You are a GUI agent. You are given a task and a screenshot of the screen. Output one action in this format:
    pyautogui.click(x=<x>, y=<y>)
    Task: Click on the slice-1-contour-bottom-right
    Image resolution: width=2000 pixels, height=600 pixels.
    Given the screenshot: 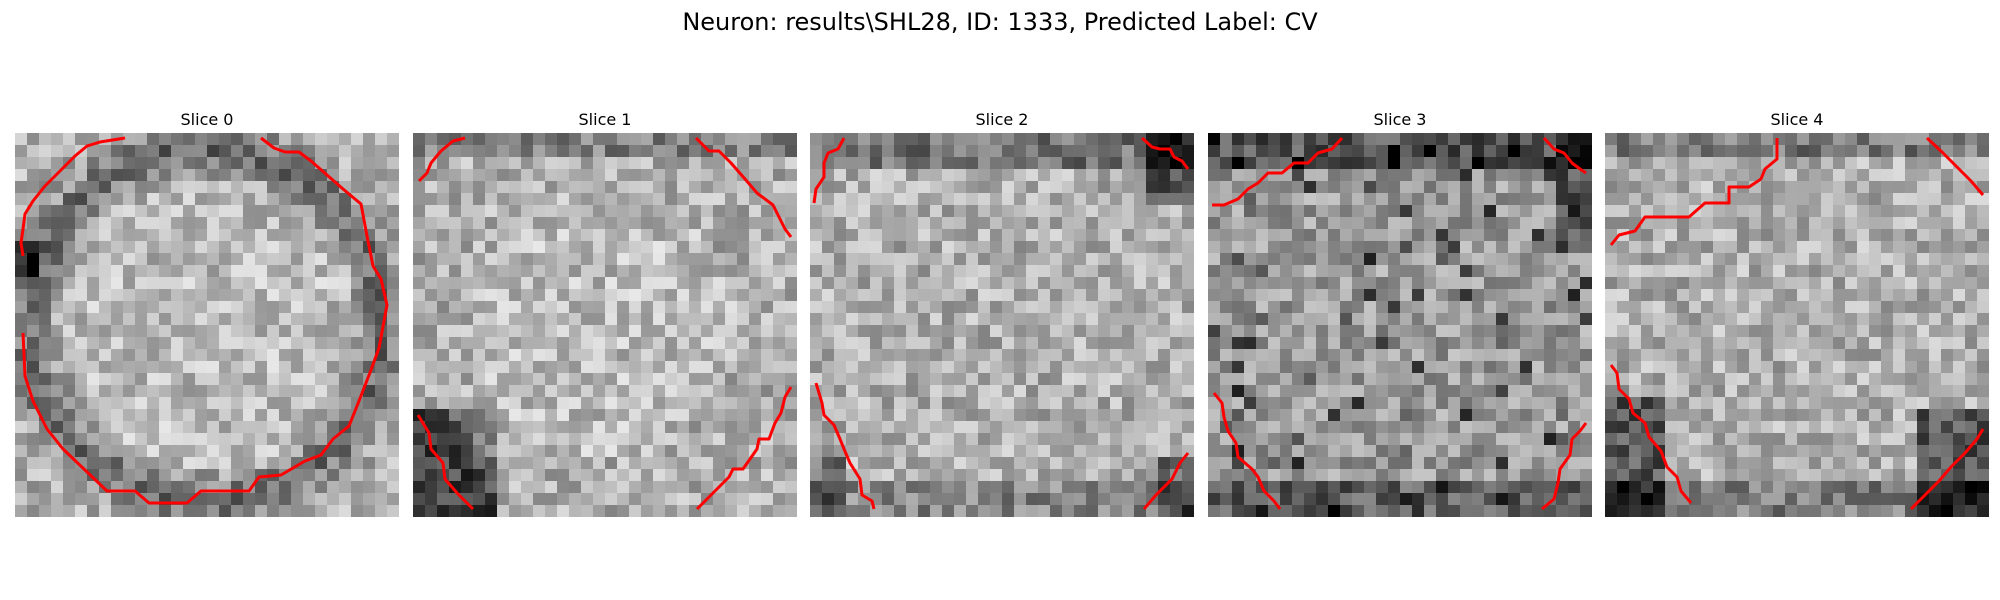 What is the action you would take?
    pyautogui.click(x=744, y=448)
    